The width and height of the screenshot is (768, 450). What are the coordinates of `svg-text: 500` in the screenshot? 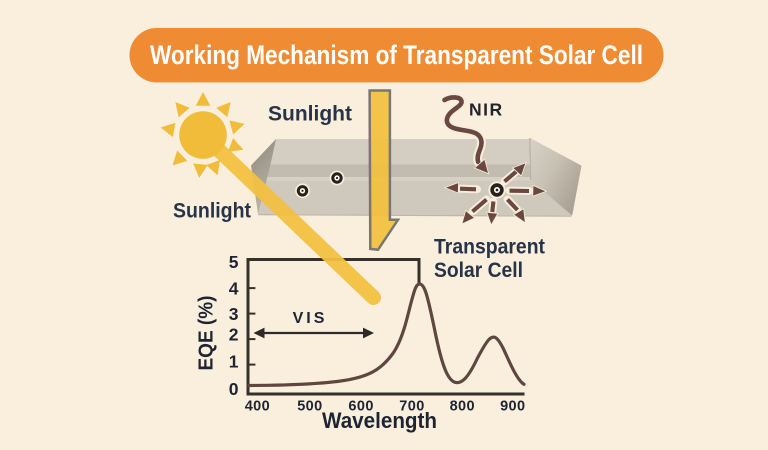 It's located at (309, 407).